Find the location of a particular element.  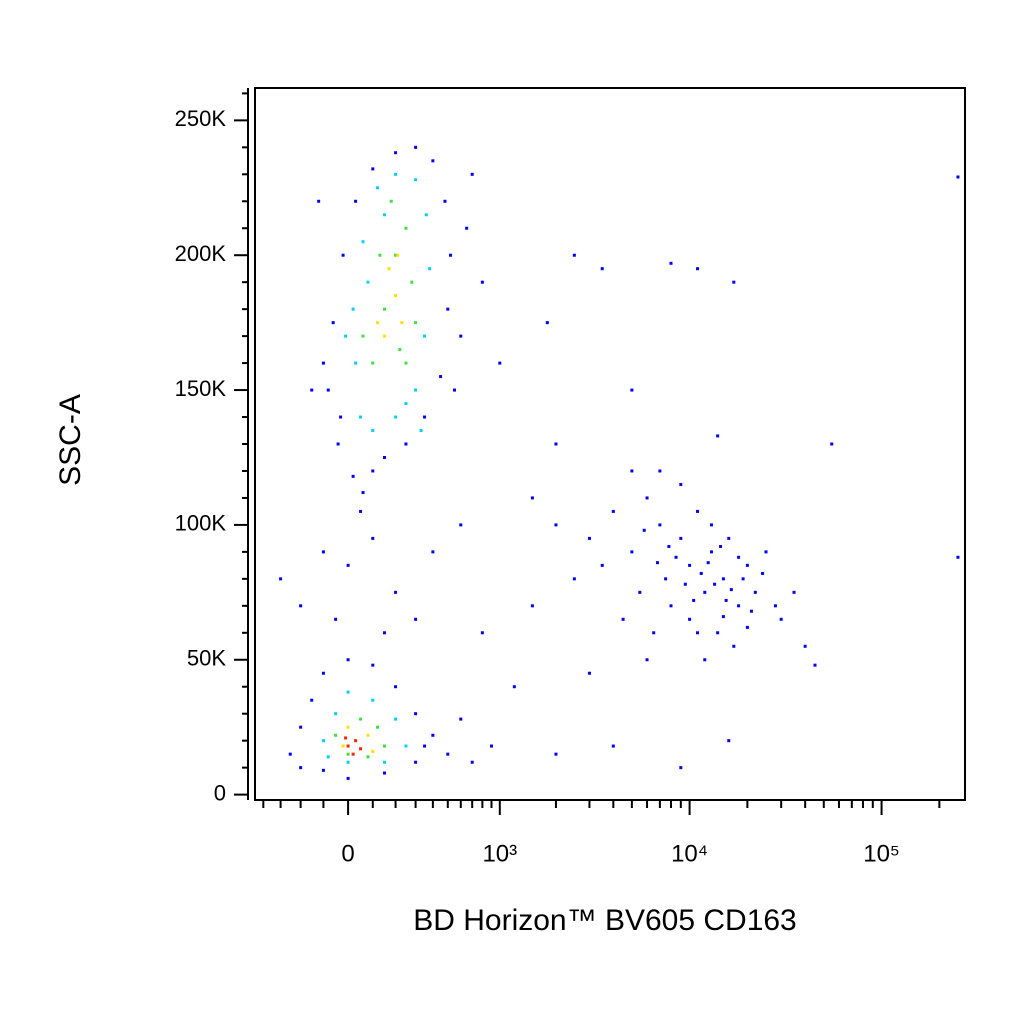

x-axis-title: BD Horizon™ BV605 CD163 is located at coordinates (605, 920).